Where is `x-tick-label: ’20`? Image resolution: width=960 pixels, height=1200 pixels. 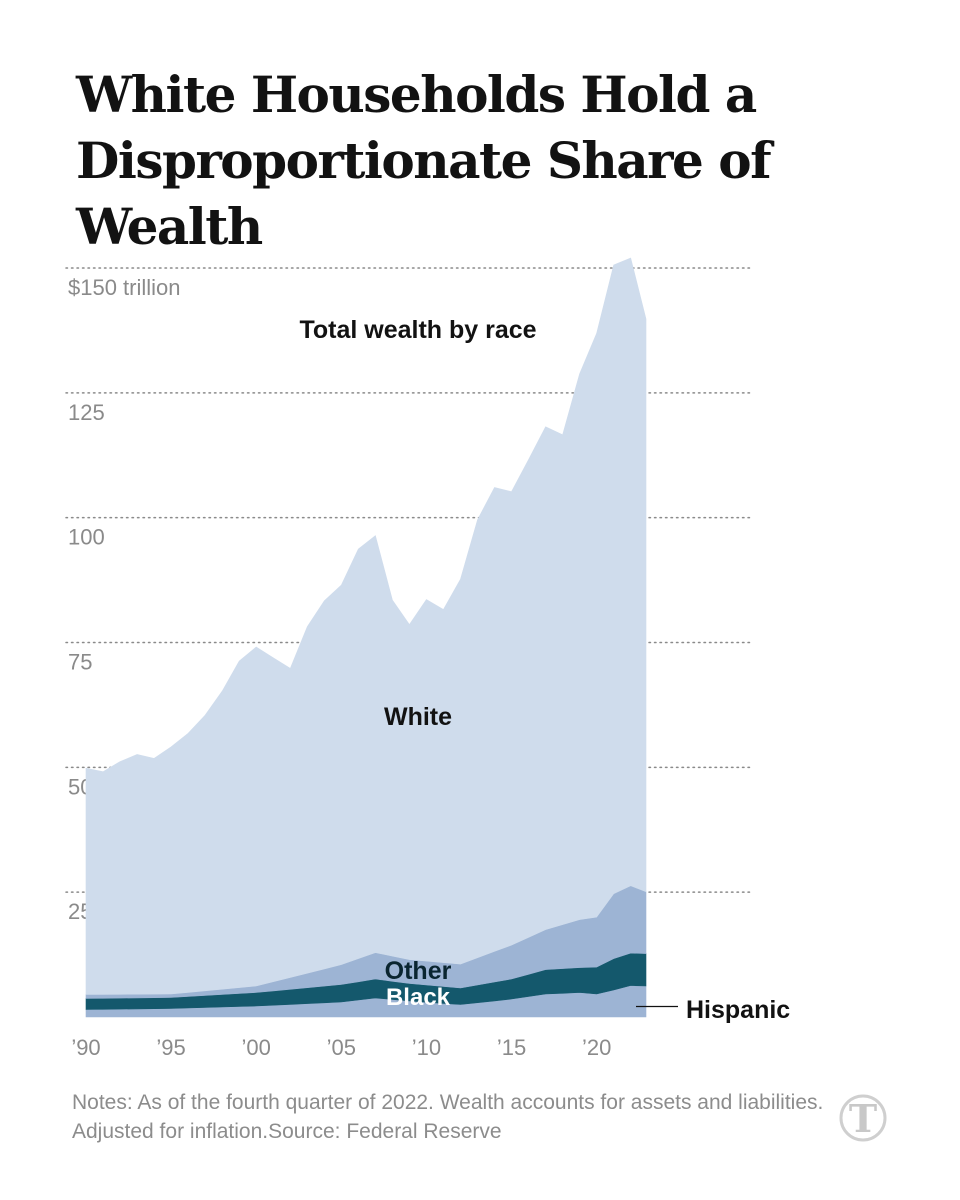
x-tick-label: ’20 is located at coordinates (596, 1047).